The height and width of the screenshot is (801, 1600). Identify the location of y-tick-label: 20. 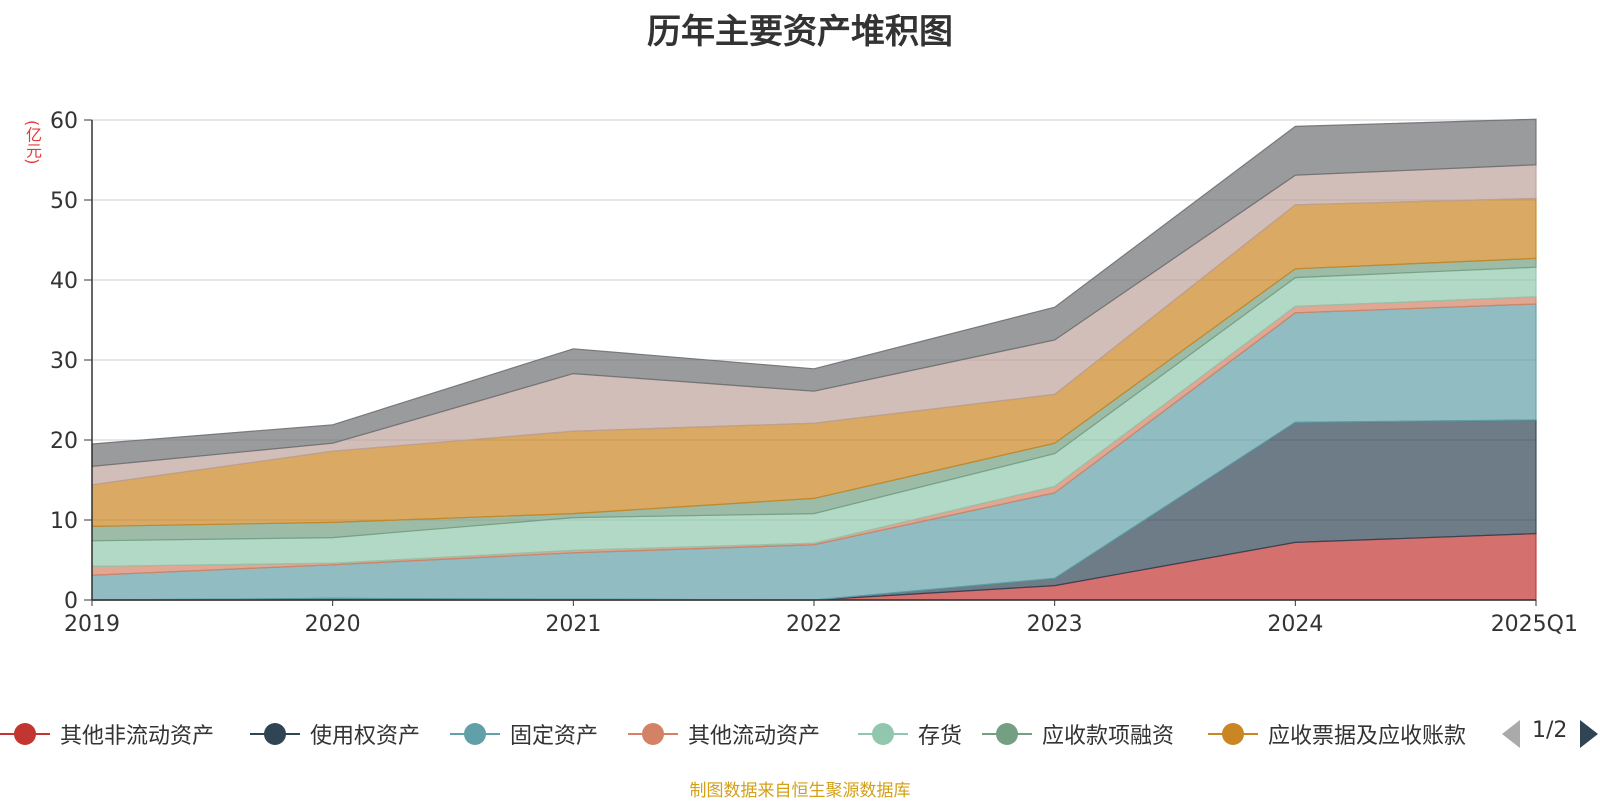
(64, 441).